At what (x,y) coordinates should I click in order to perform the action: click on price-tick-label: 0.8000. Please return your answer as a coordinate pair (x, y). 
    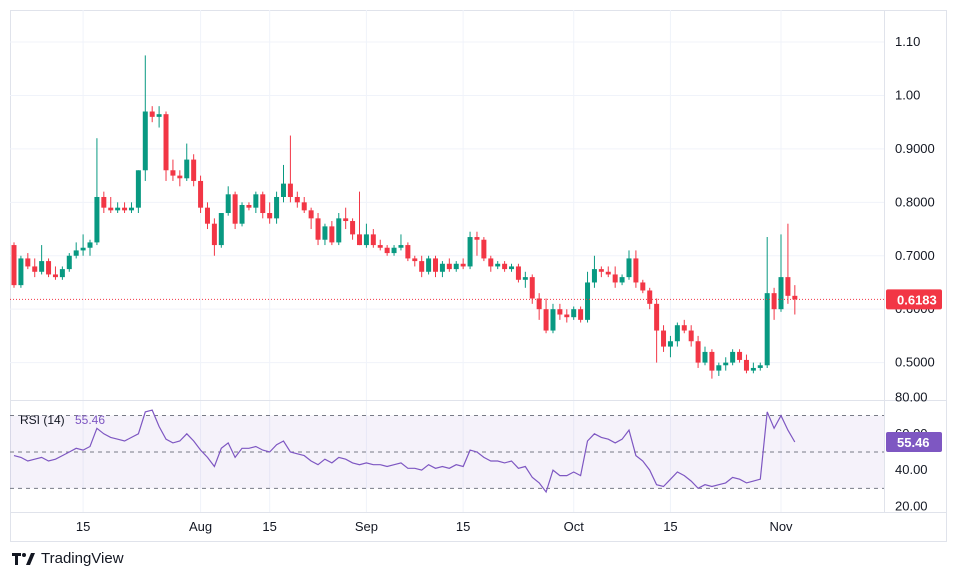
    Looking at the image, I should click on (915, 201).